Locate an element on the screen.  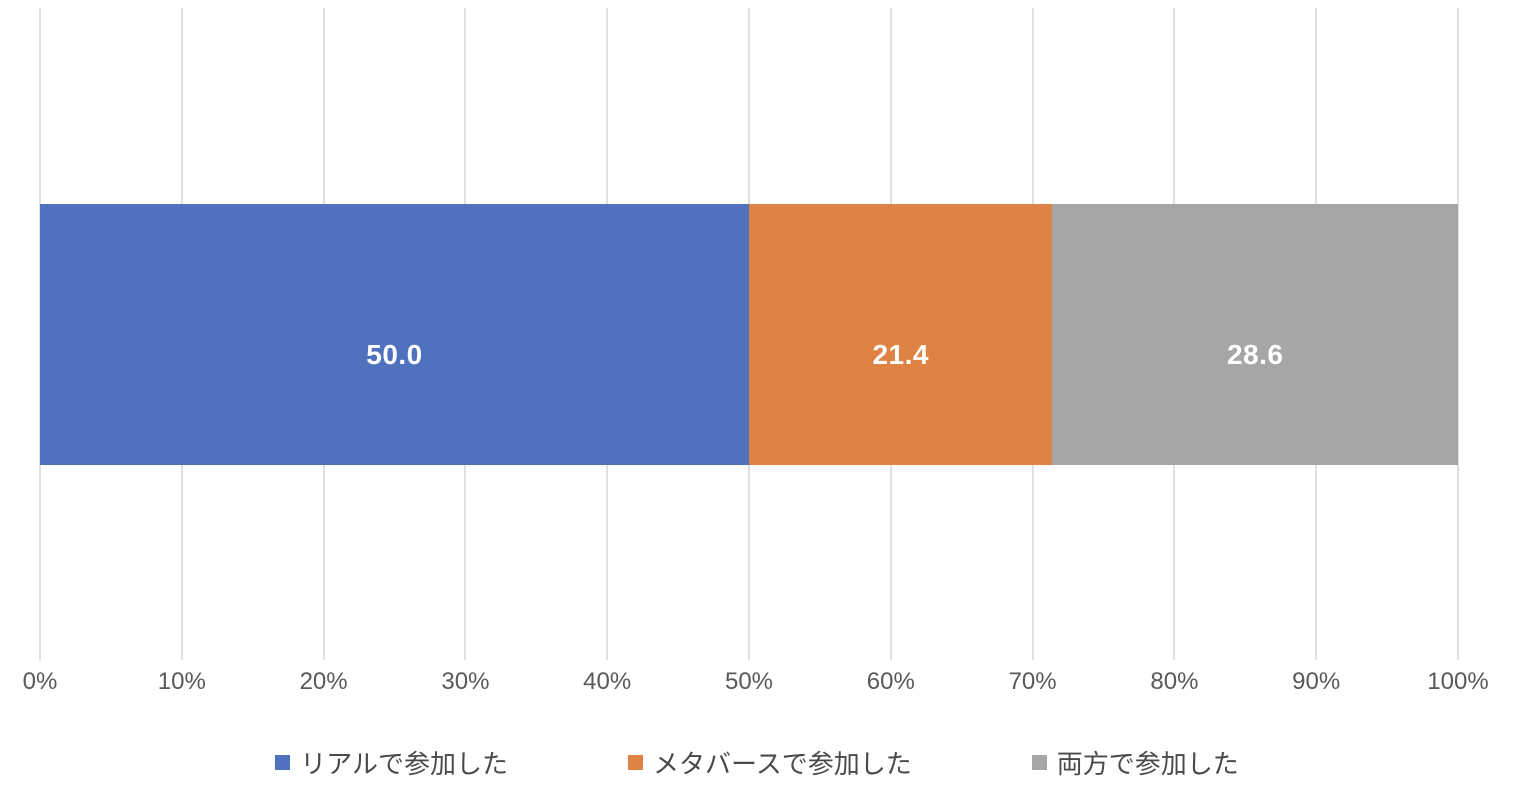
x-tick-label: 60% is located at coordinates (890, 681).